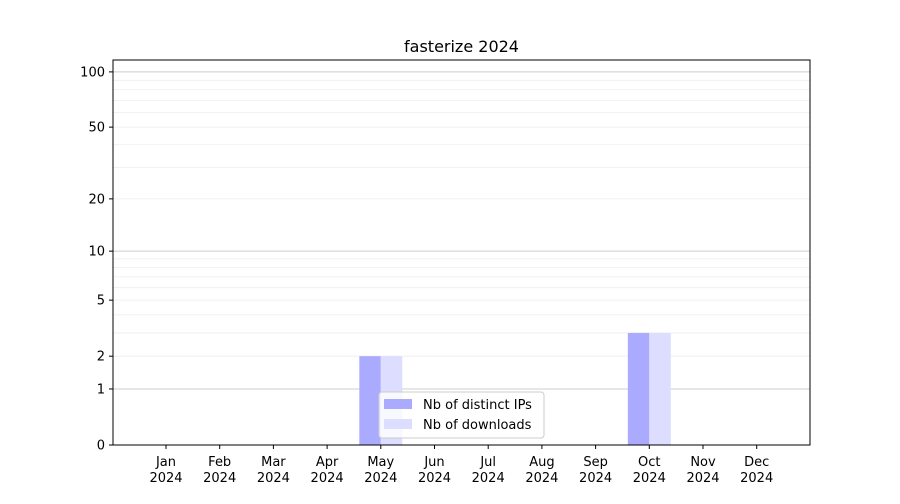 Image resolution: width=900 pixels, height=504 pixels. What do you see at coordinates (101, 389) in the screenshot?
I see `y-tick-label: 1` at bounding box center [101, 389].